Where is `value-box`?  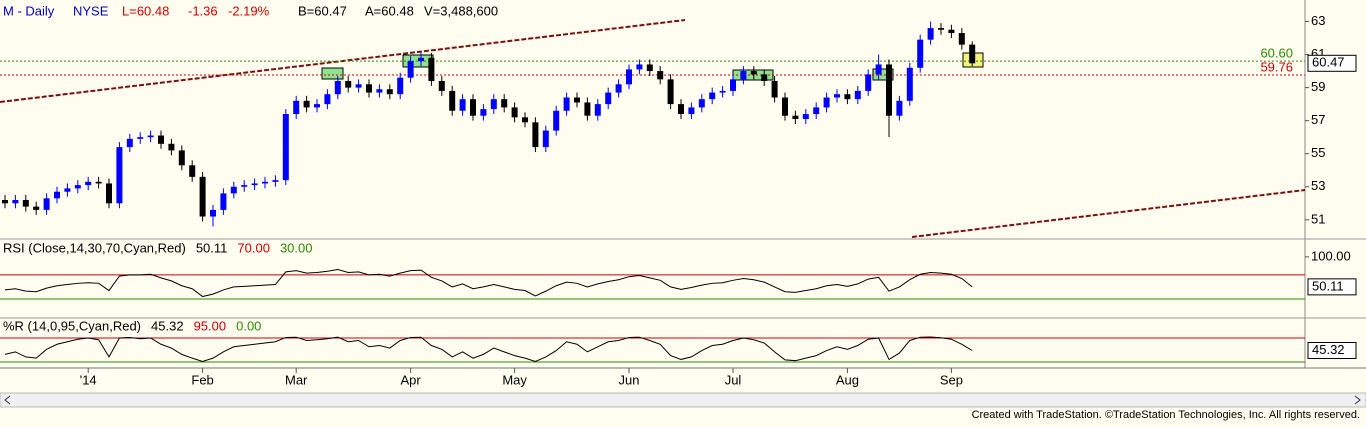 value-box is located at coordinates (1332, 351).